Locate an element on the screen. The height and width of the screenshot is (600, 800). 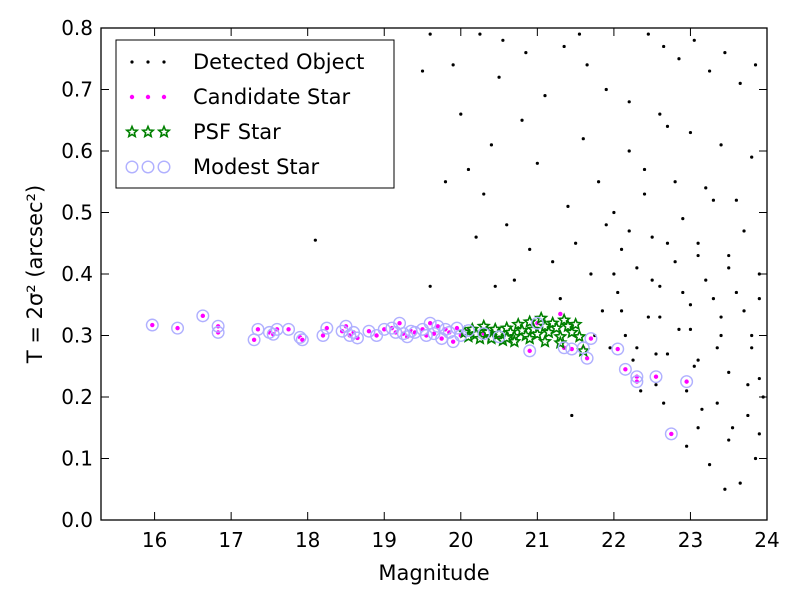
y-tick-label: 0.6 is located at coordinates (77, 151).